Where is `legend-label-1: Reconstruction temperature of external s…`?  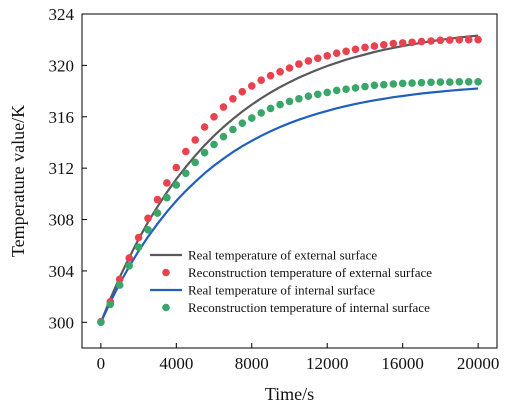 legend-label-1: Reconstruction temperature of external s… is located at coordinates (310, 272).